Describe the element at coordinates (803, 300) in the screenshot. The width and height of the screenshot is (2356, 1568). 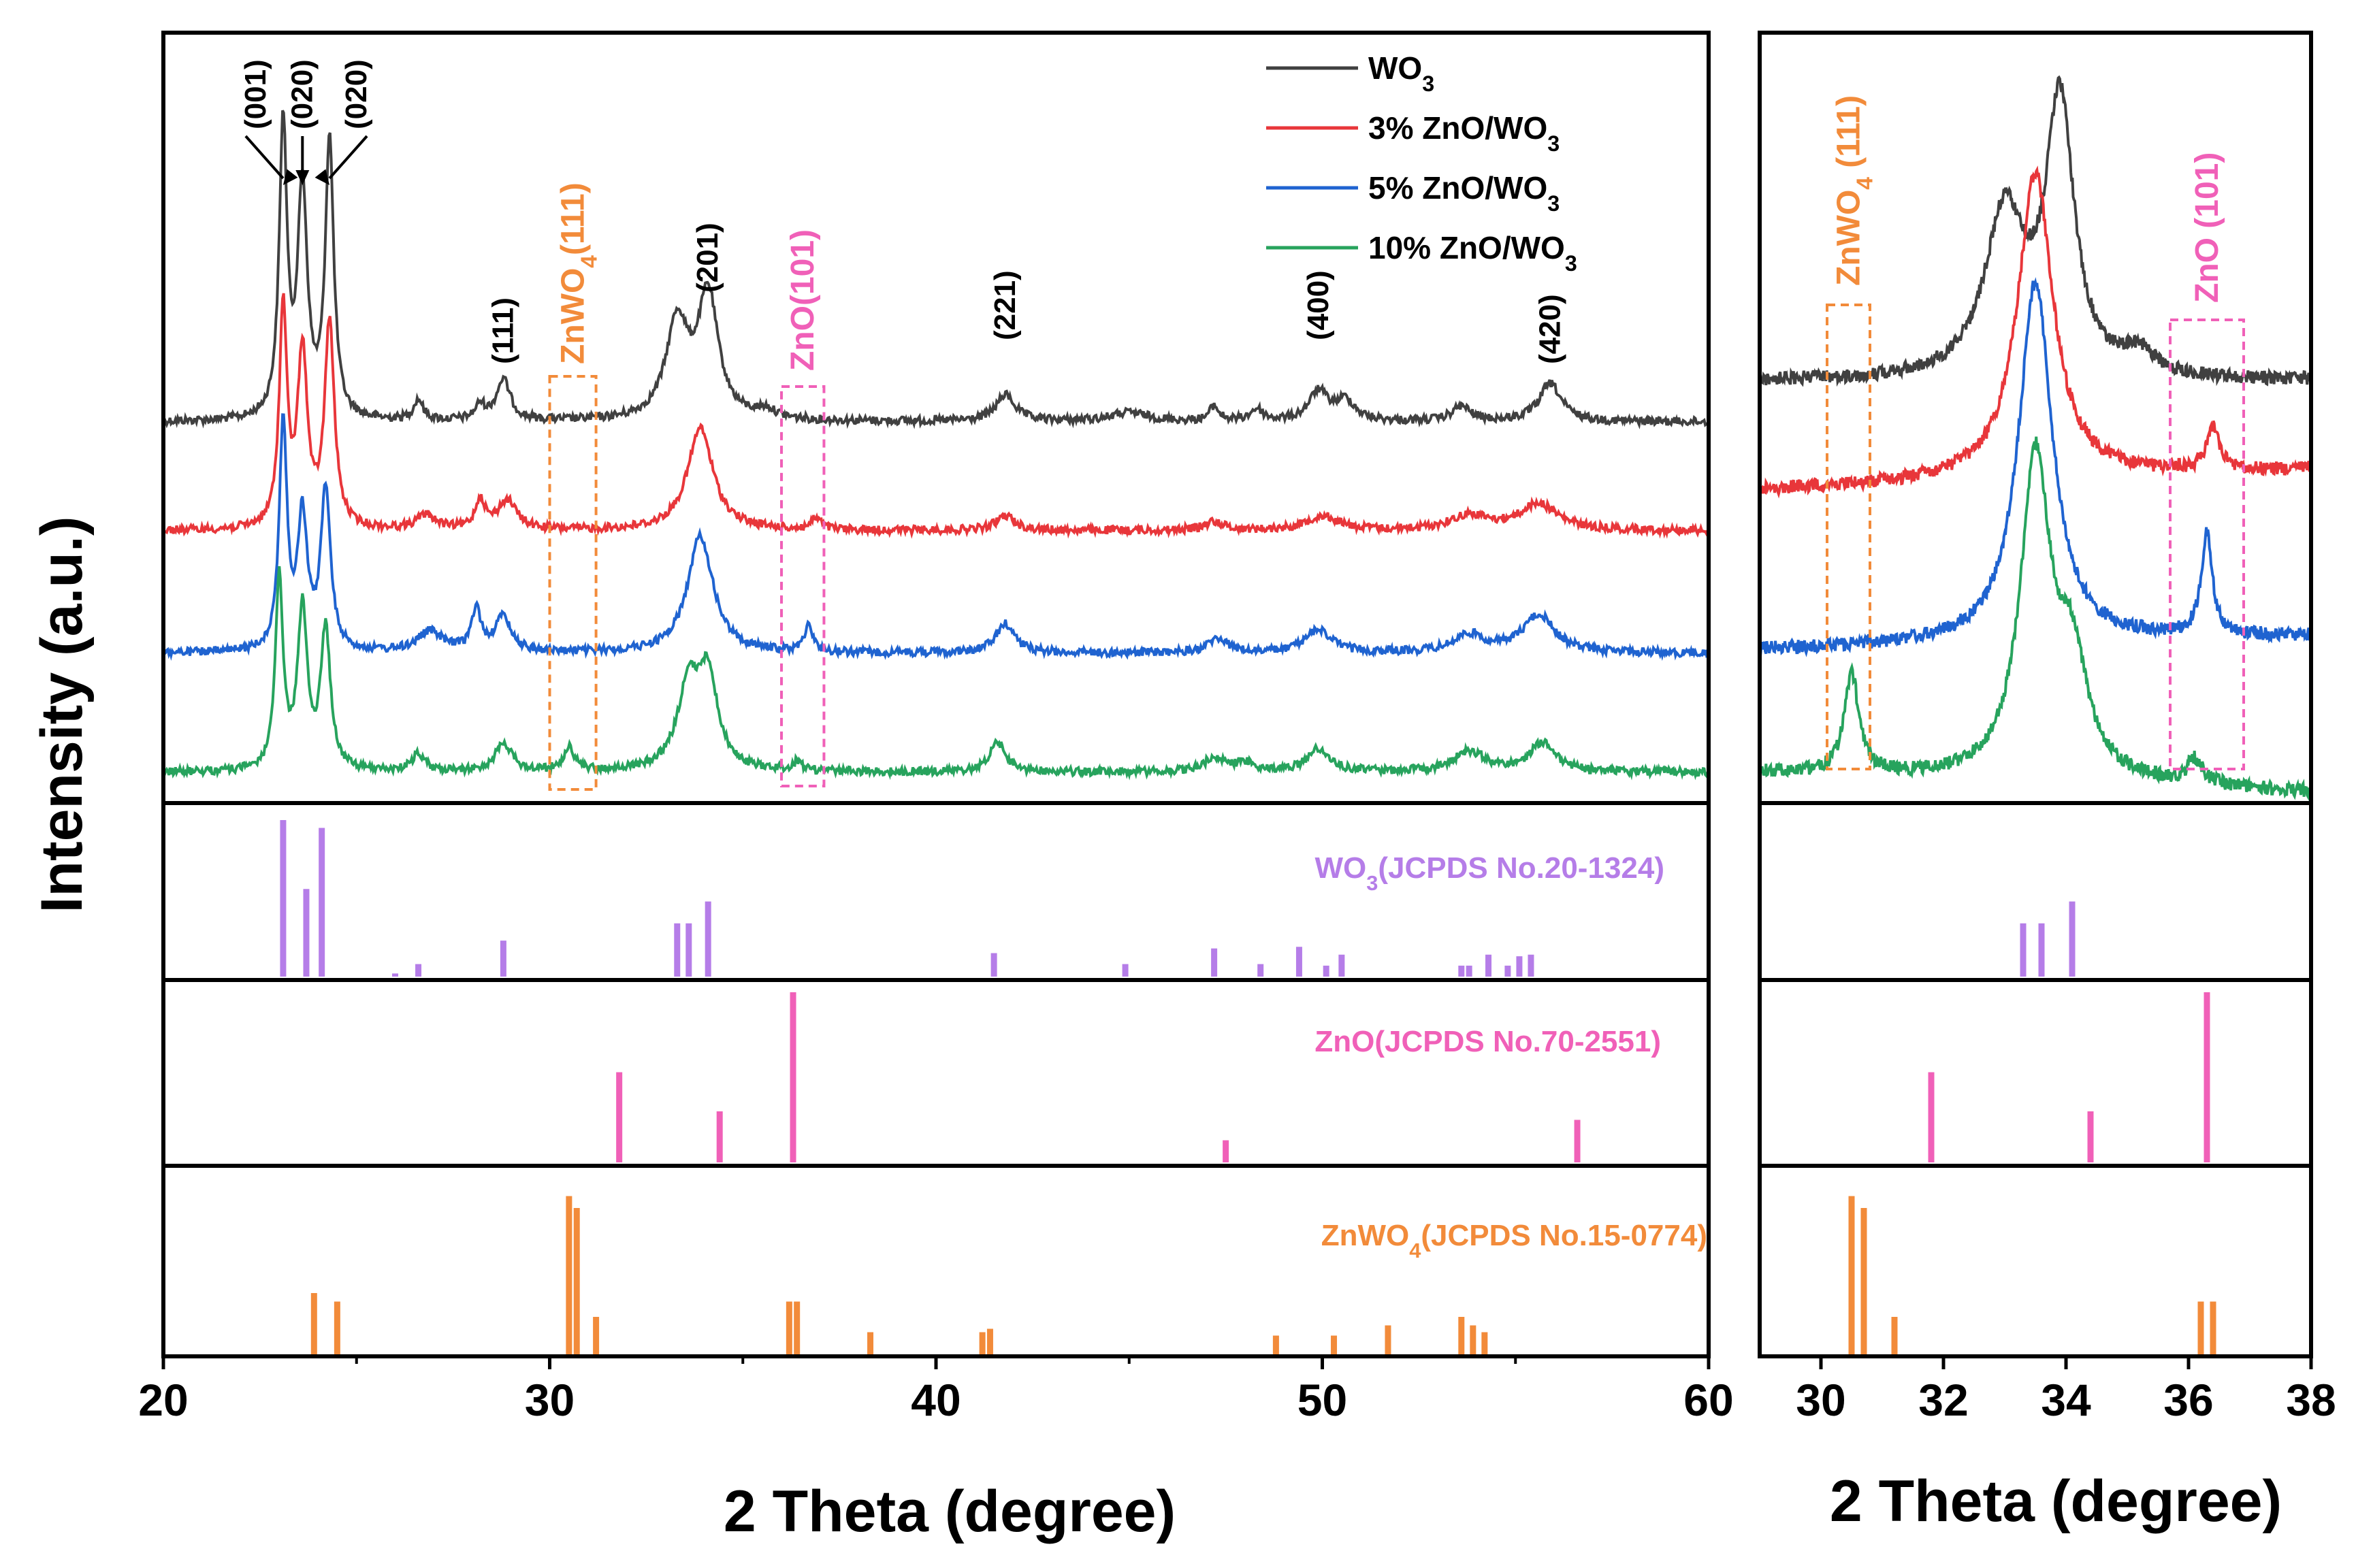
I see `left-zno-label: ZnO(101)` at that location.